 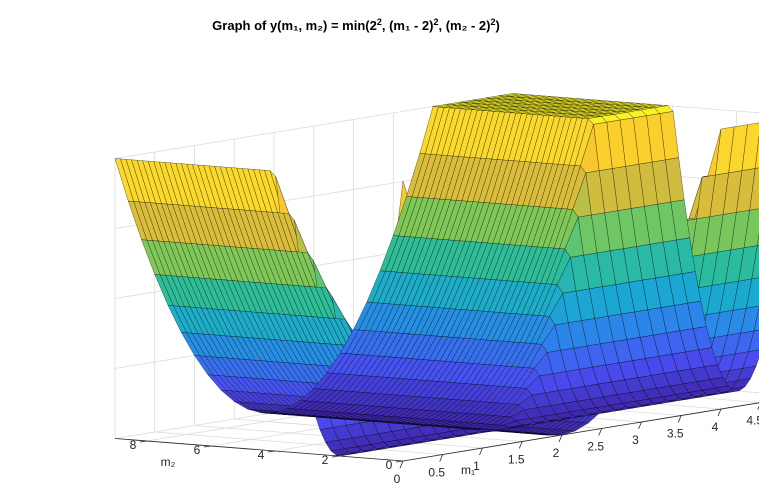 I want to click on y-tick-label: 4, so click(x=261, y=455).